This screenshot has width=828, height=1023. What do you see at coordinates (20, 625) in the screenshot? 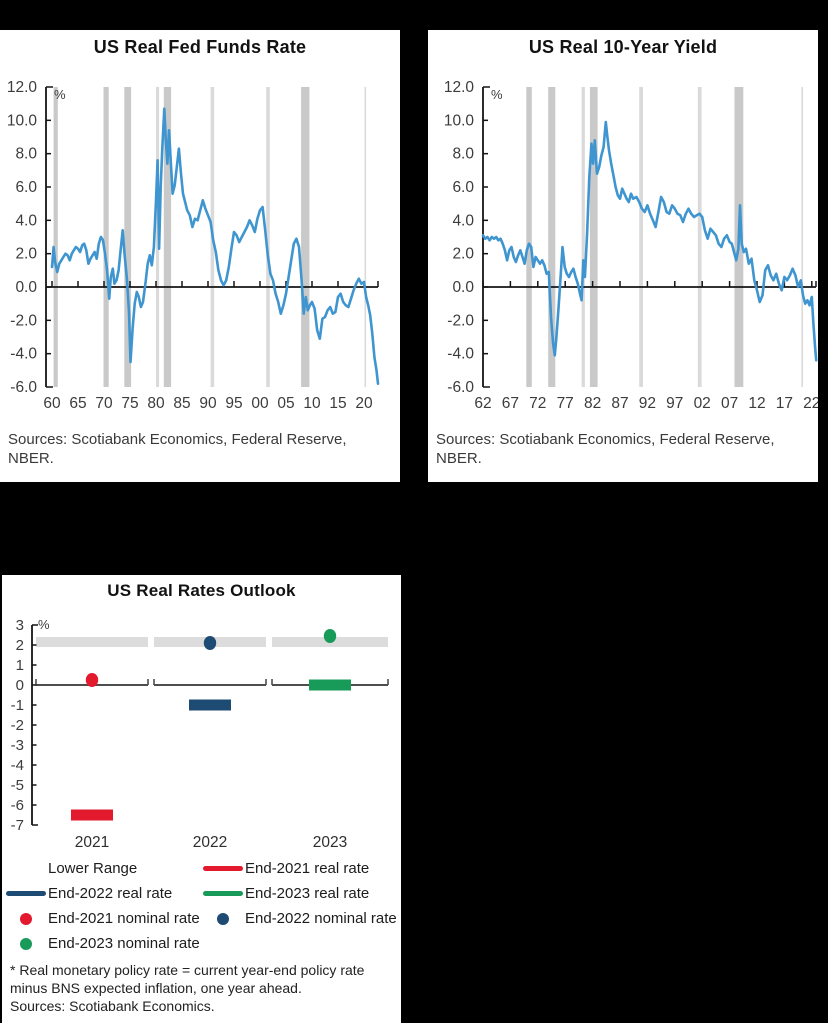
I see `y-tick-label: 3` at bounding box center [20, 625].